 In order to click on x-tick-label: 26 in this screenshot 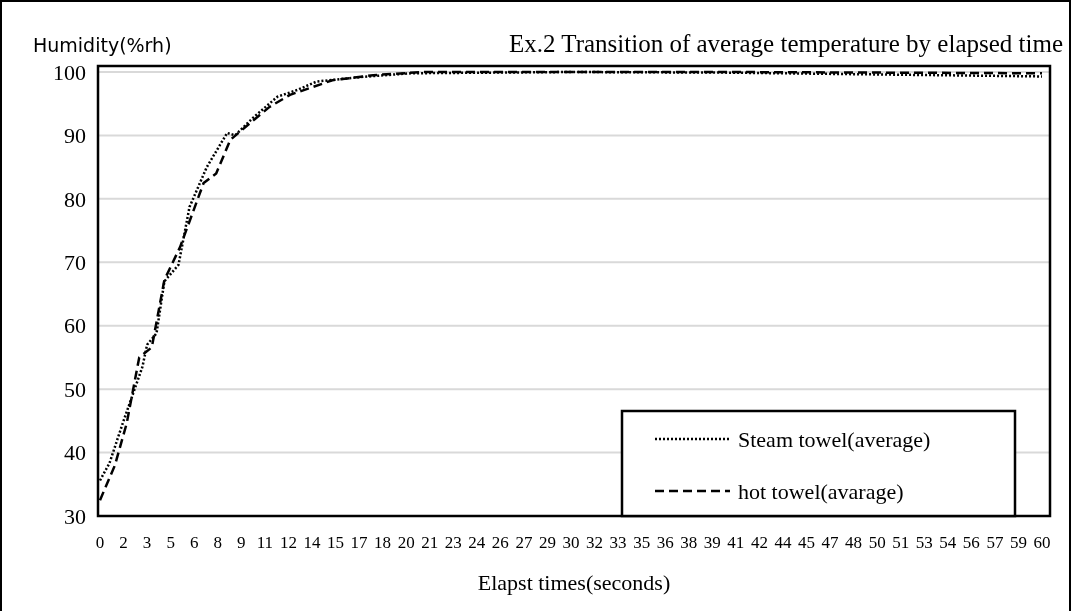, I will do `click(500, 542)`.